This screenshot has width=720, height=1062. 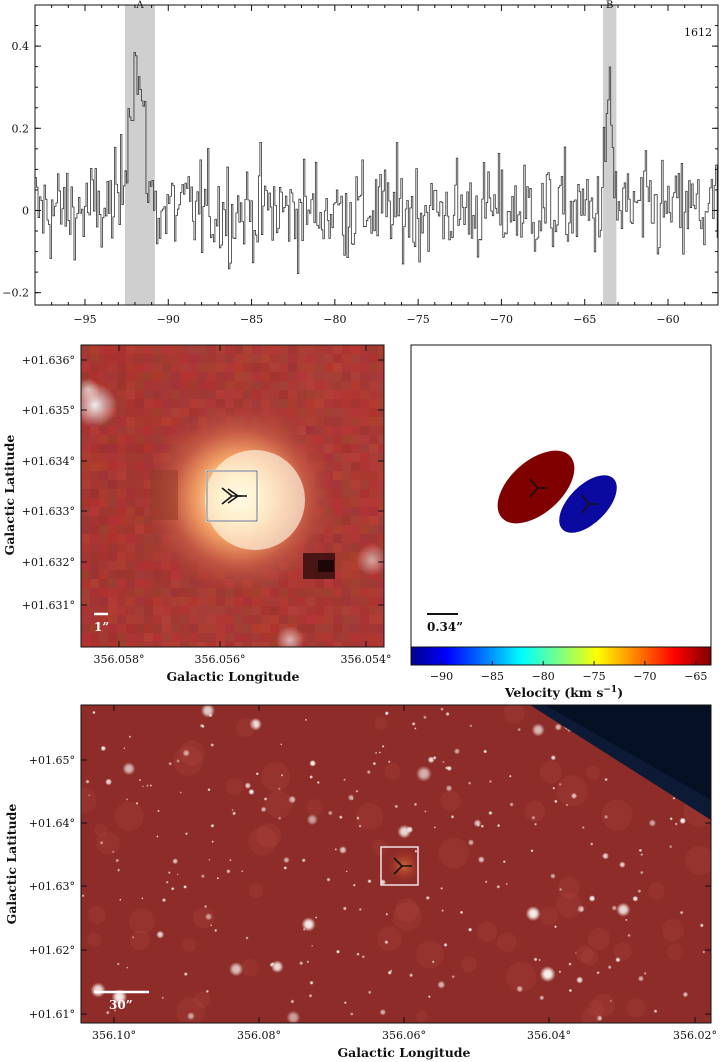 What do you see at coordinates (52, 950) in the screenshot?
I see `wide-ytick-label: +01.62°` at bounding box center [52, 950].